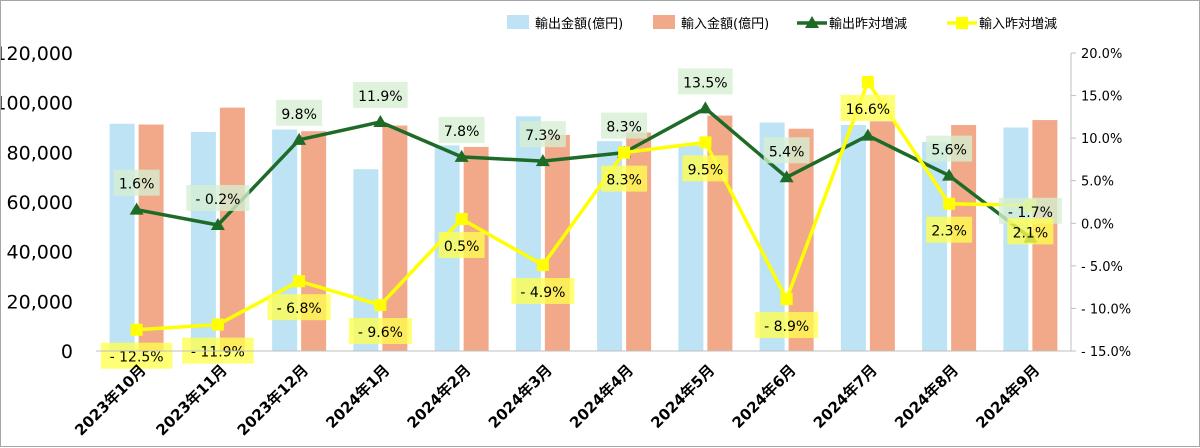 The image size is (1200, 448). What do you see at coordinates (67, 352) in the screenshot?
I see `left-tick-label: 0` at bounding box center [67, 352].